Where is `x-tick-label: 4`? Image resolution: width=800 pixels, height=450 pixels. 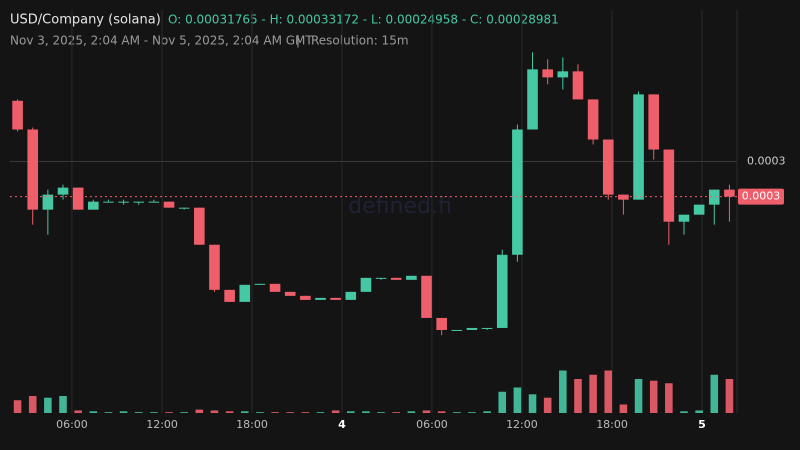 x-tick-label: 4 is located at coordinates (342, 424).